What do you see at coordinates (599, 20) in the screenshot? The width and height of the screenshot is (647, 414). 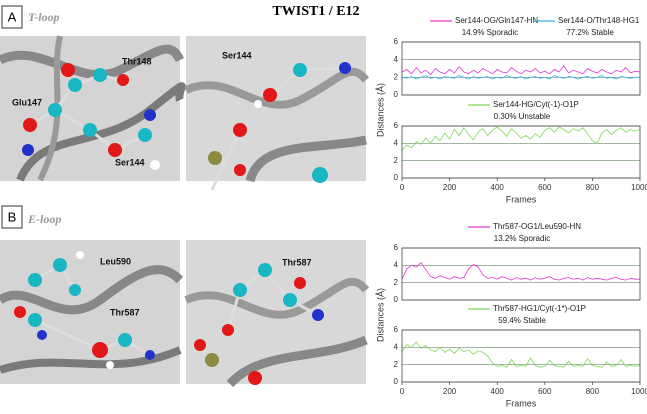 I see `legend-label: Ser144-O/Thr148-HG1` at bounding box center [599, 20].